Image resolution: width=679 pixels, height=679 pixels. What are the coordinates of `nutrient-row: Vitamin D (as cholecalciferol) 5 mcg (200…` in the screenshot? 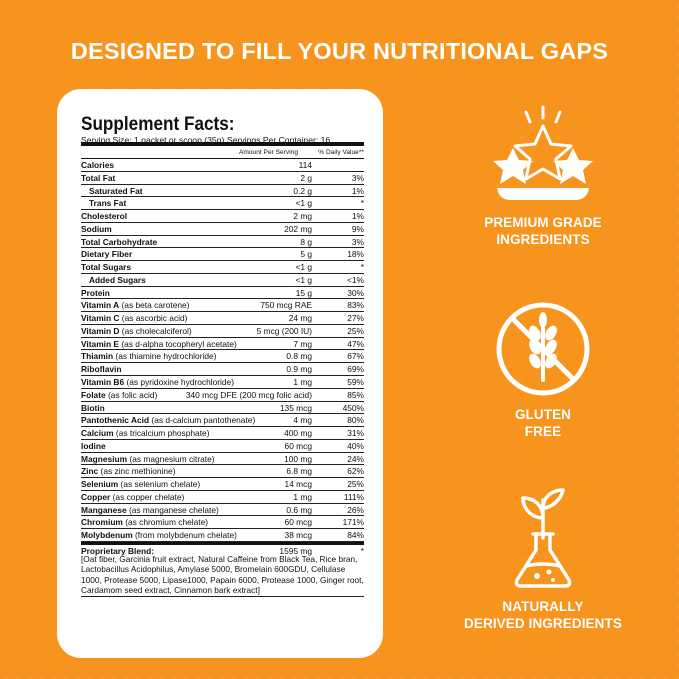 It's located at (222, 331).